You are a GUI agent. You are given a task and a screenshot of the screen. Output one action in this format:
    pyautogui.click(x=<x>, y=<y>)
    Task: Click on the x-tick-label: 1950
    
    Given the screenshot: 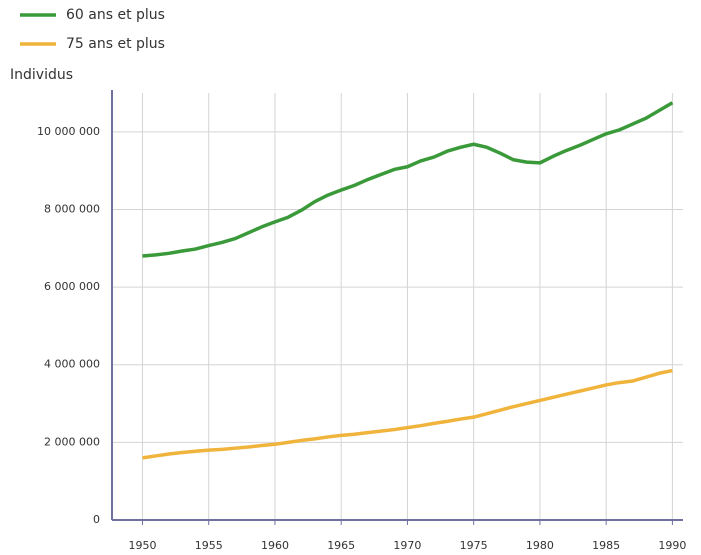 What is the action you would take?
    pyautogui.click(x=142, y=545)
    